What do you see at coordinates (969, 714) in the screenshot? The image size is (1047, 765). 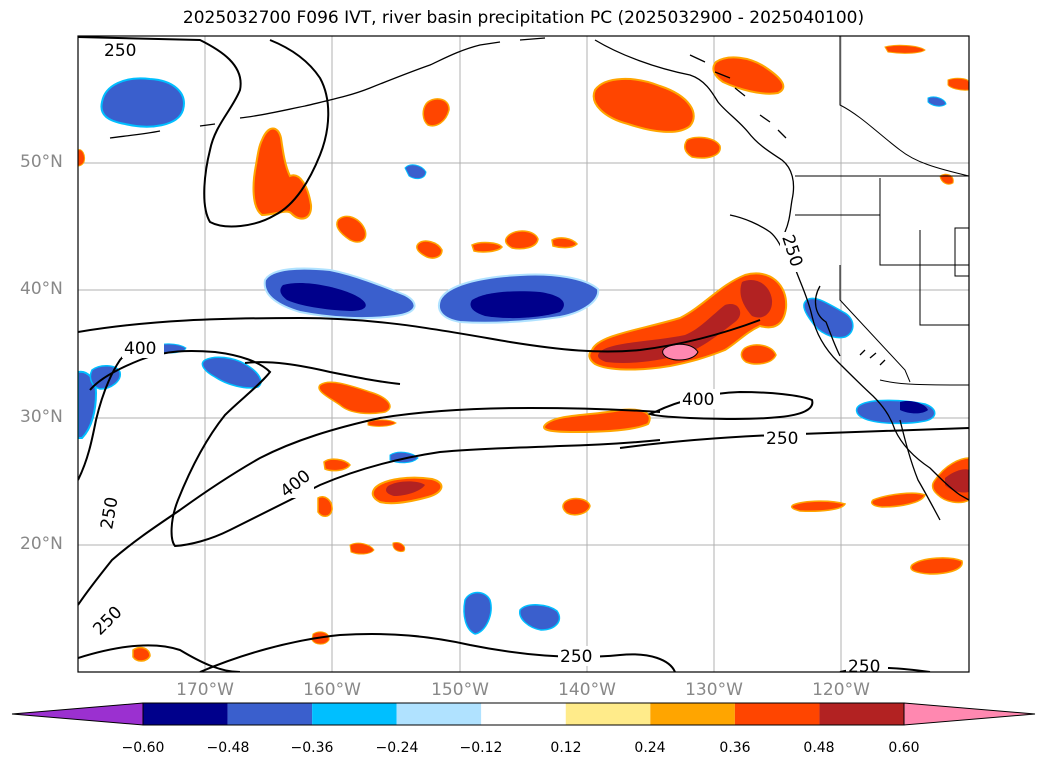 I see `colorbar-extend-max` at bounding box center [969, 714].